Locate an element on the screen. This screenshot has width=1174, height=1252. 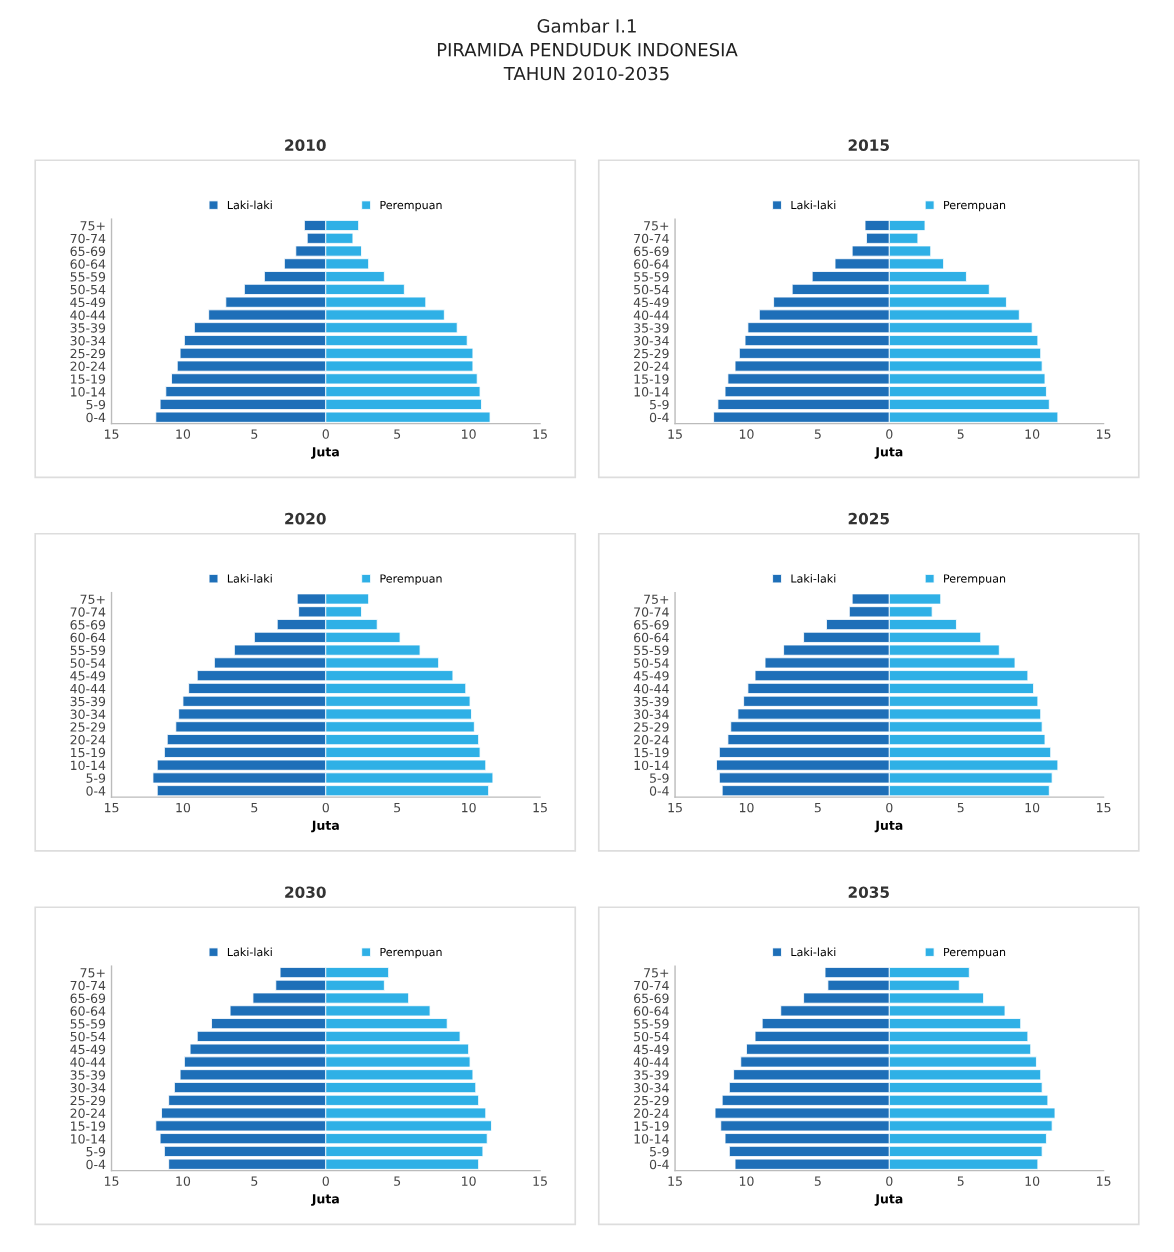
text: TAHUN 2010-2035 is located at coordinates (586, 73).